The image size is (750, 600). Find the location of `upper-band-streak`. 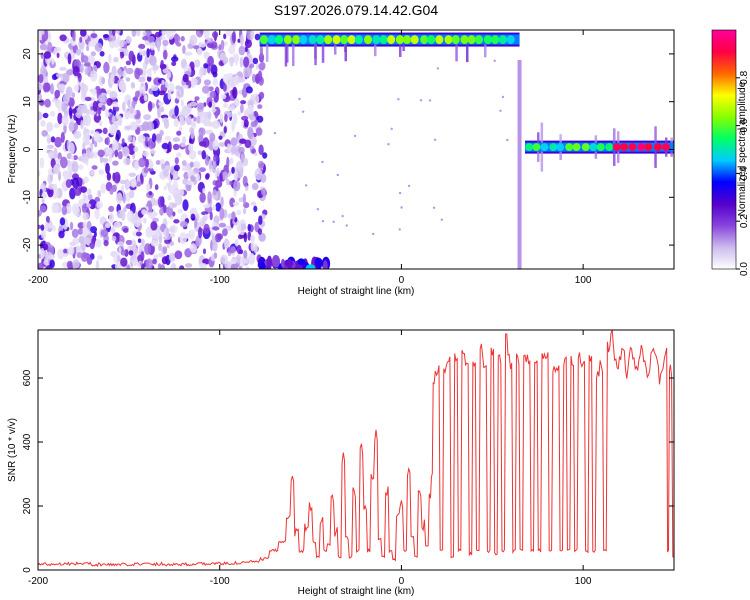

upper-band-streak is located at coordinates (467, 53).